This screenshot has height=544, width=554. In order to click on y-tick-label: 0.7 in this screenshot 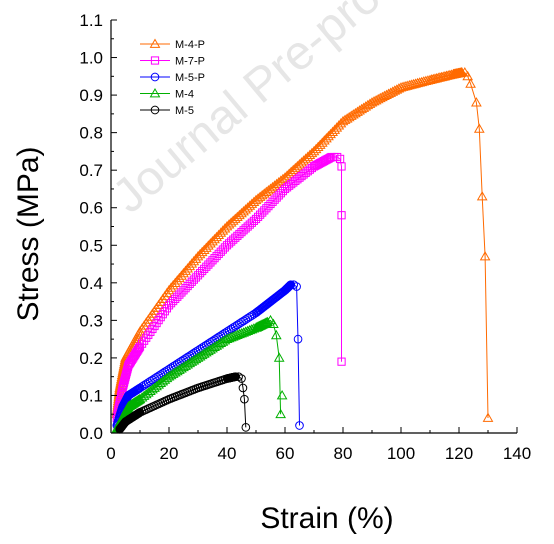, I will do `click(91, 170)`.